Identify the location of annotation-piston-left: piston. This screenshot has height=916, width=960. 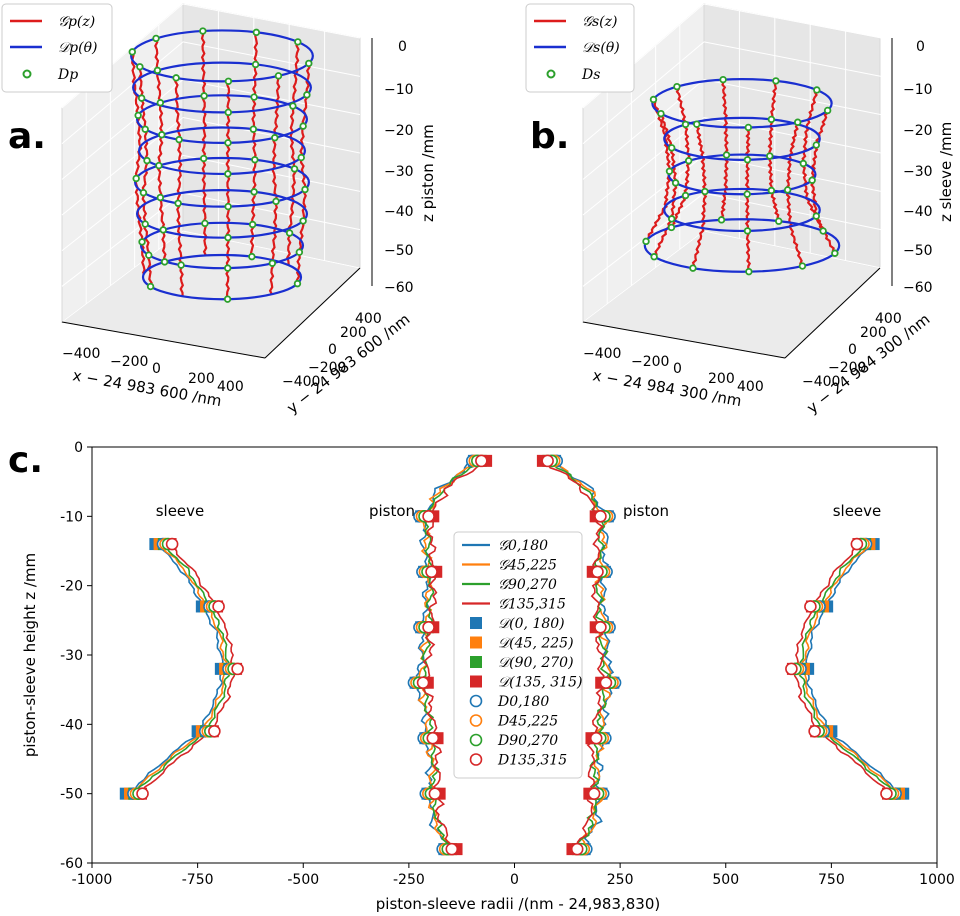
(392, 511).